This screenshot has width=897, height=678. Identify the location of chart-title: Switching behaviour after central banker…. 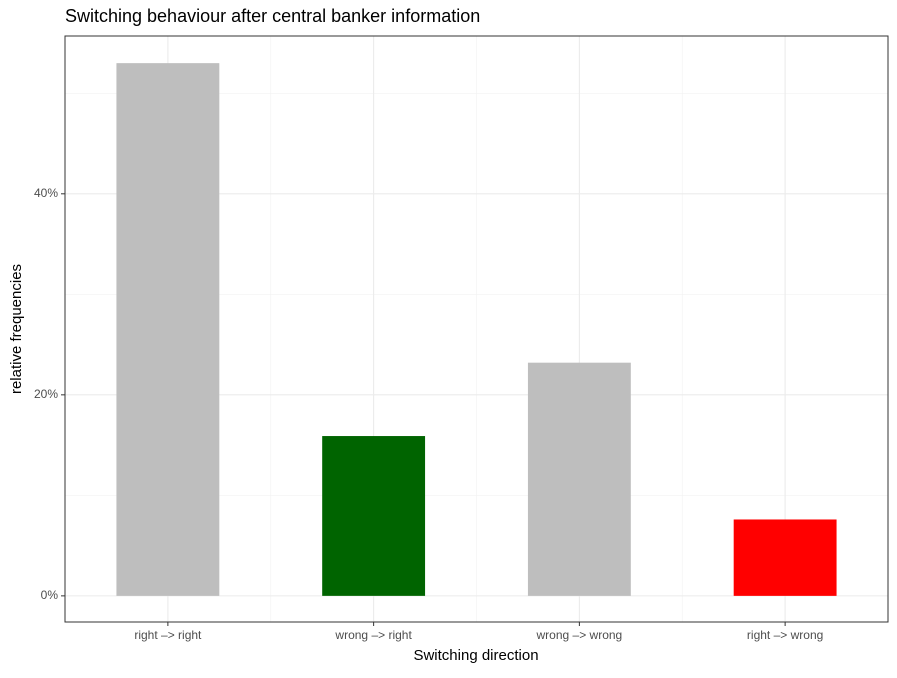
(272, 16).